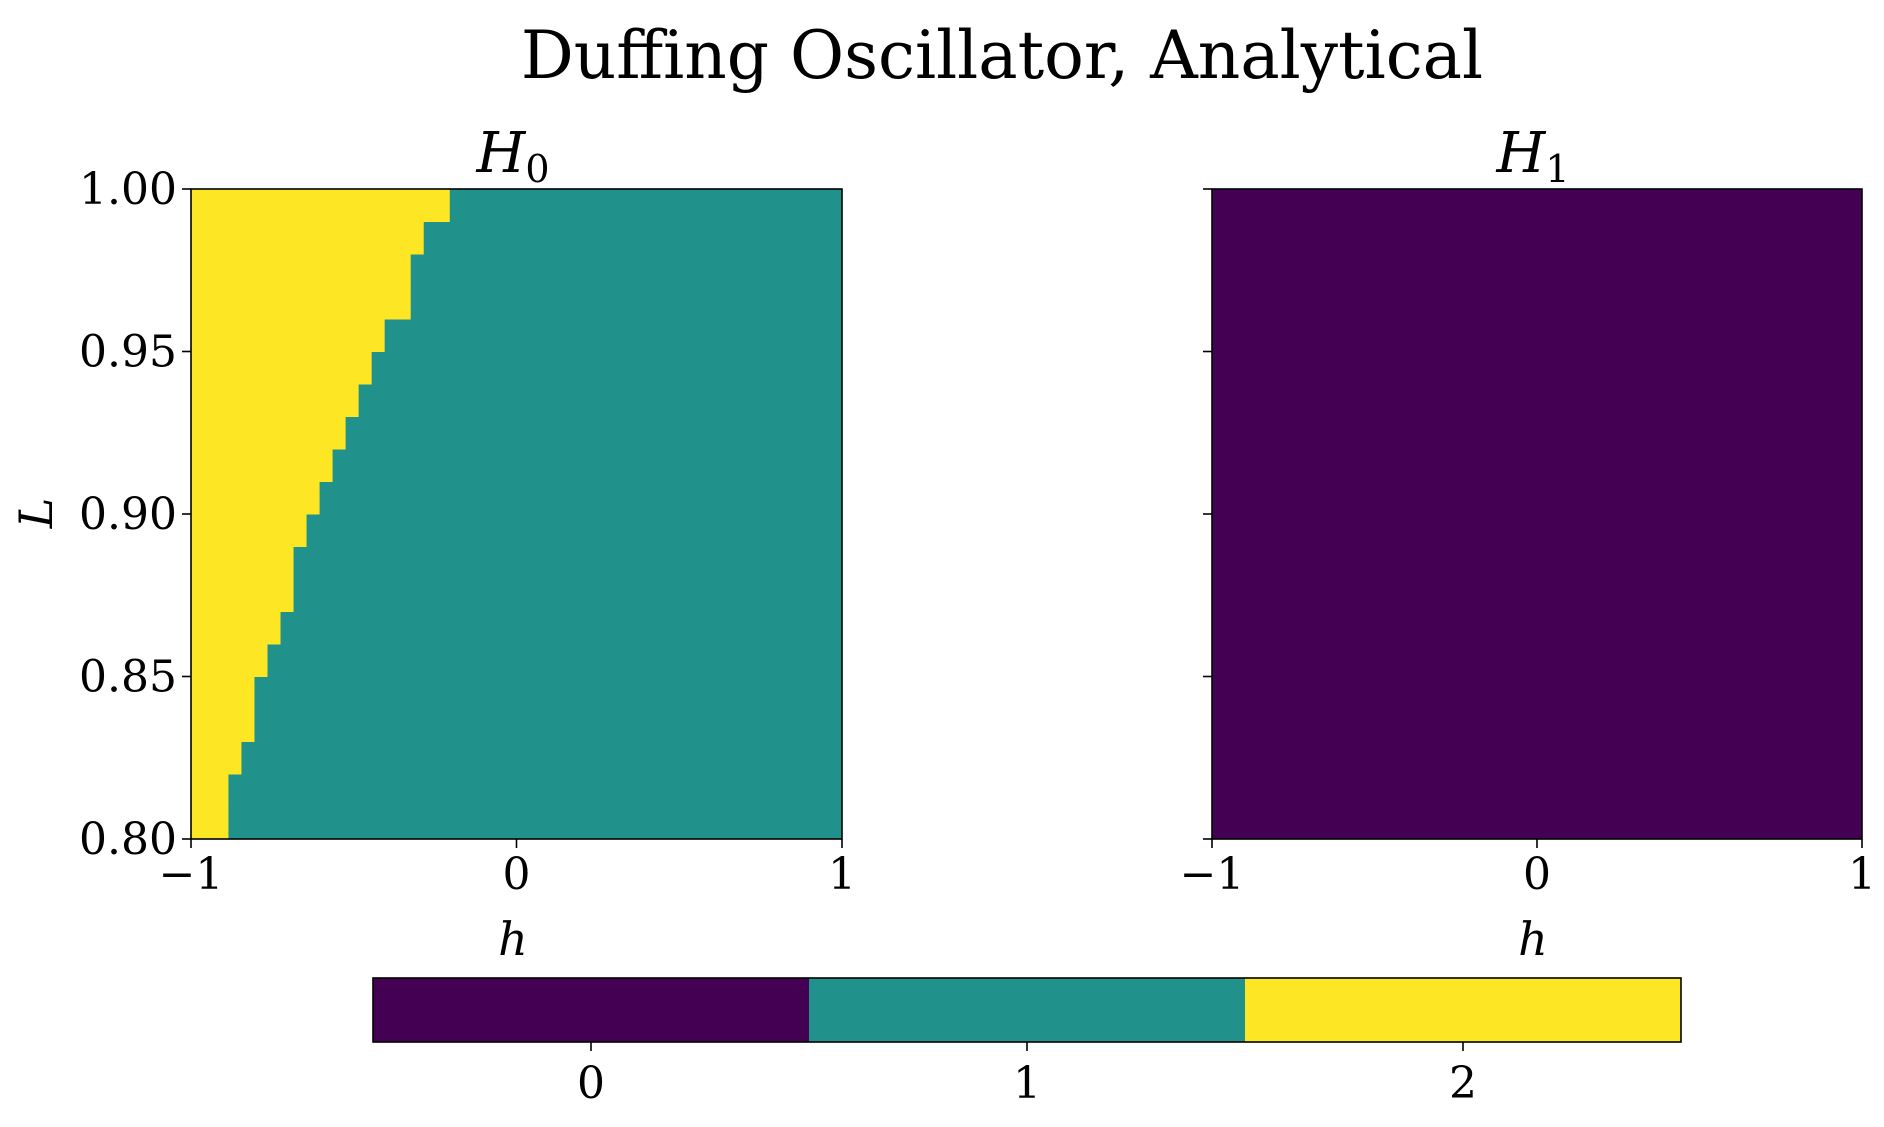 This screenshot has width=1884, height=1127. Describe the element at coordinates (128, 677) in the screenshot. I see `y-tick-label: 0.85` at that location.